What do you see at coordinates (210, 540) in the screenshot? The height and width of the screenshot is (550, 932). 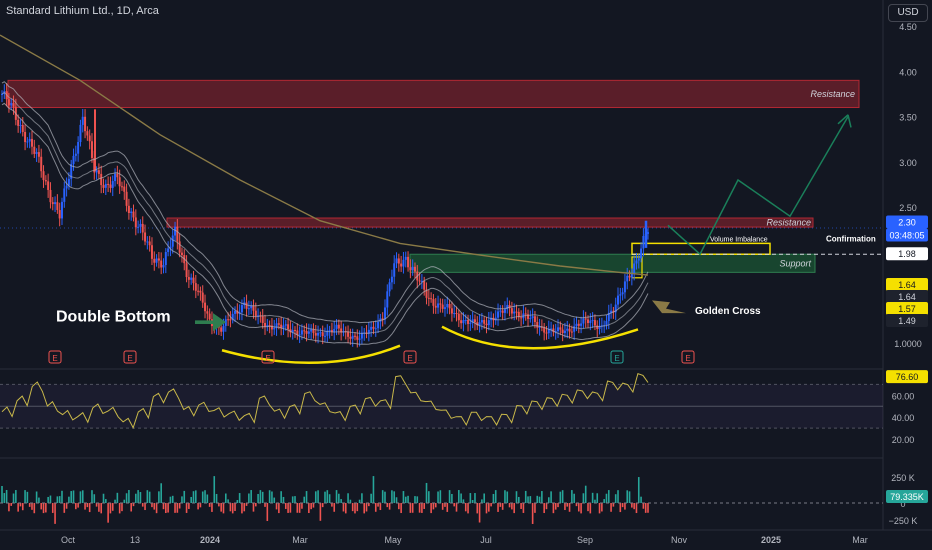 I see `time-tick: 2024` at bounding box center [210, 540].